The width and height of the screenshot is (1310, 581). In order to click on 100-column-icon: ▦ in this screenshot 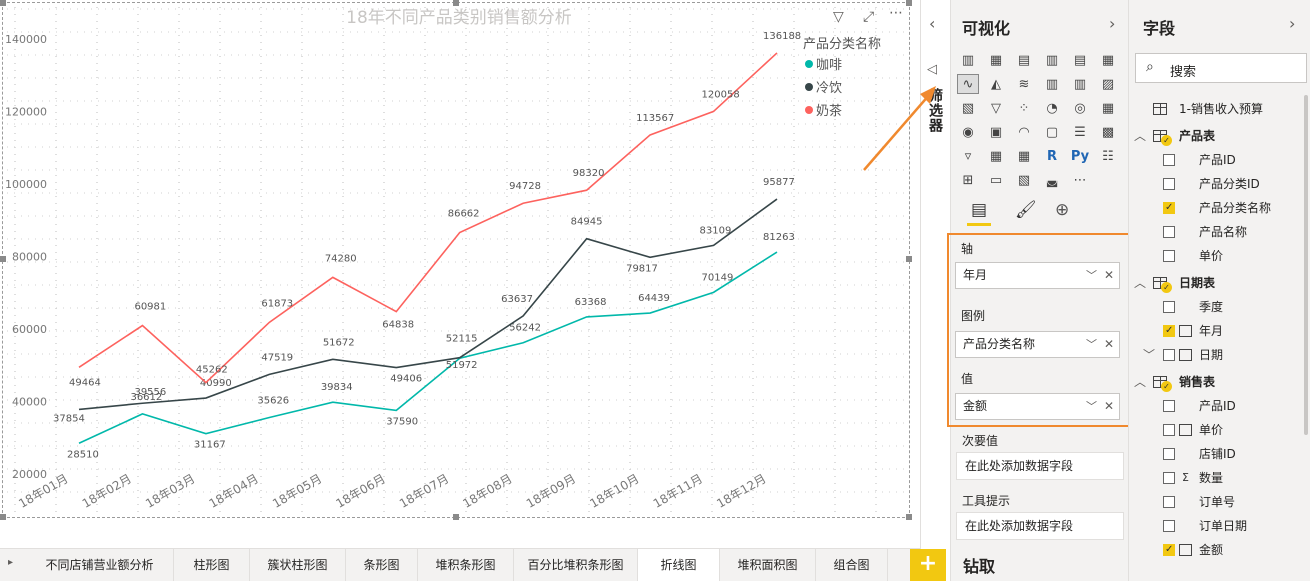, I will do `click(1108, 60)`.